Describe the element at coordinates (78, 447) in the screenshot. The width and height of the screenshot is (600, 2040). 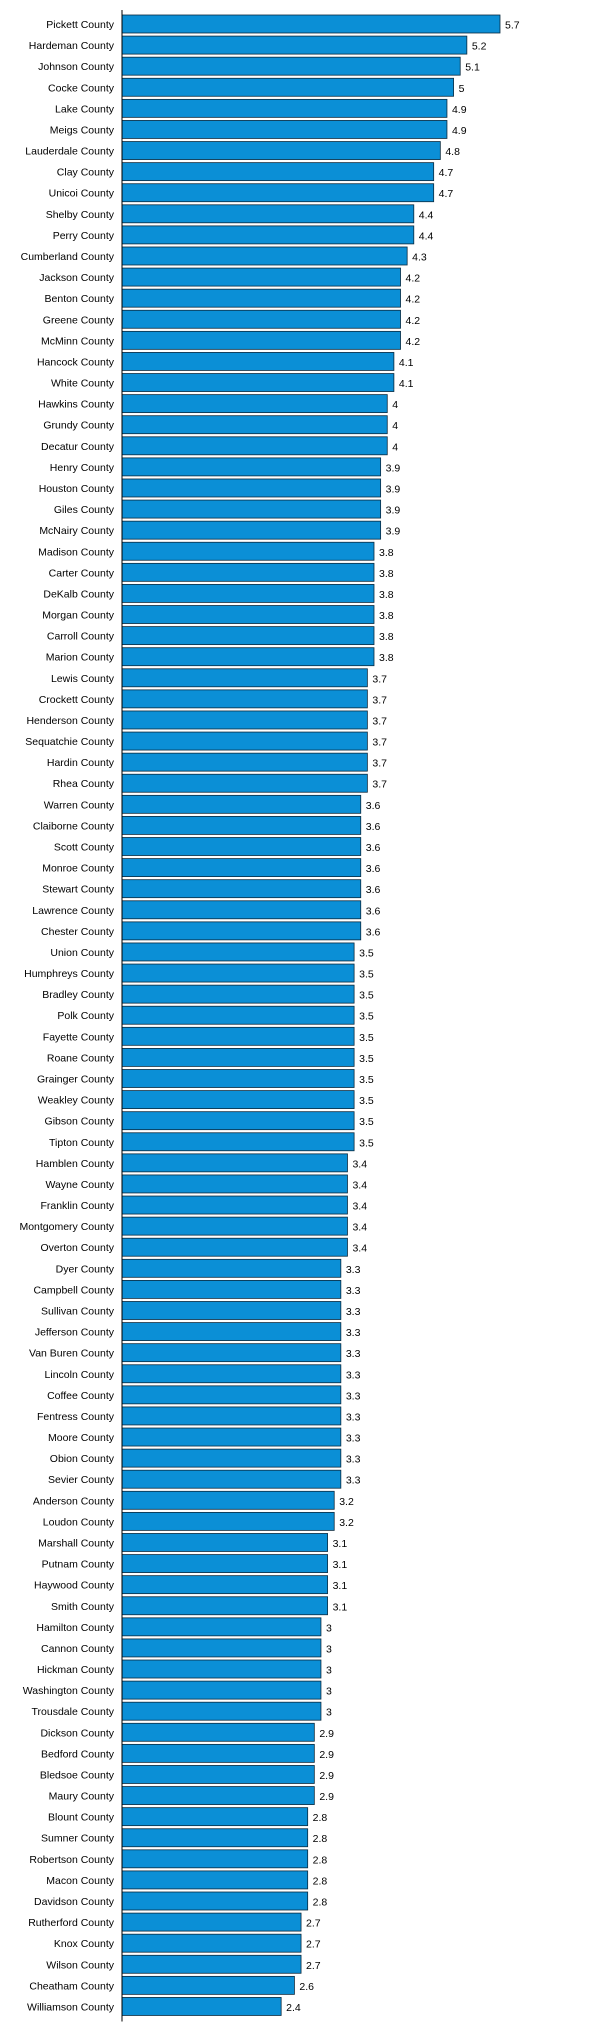
I see `category-label: Decatur County` at that location.